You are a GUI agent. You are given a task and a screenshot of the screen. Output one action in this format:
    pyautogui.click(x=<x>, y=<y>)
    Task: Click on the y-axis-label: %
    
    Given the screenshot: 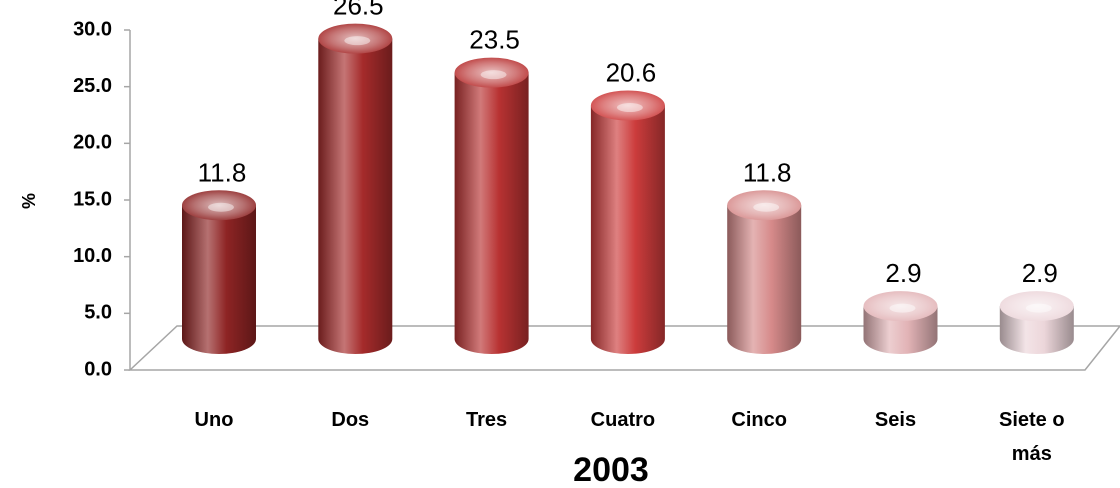 What is the action you would take?
    pyautogui.click(x=29, y=201)
    